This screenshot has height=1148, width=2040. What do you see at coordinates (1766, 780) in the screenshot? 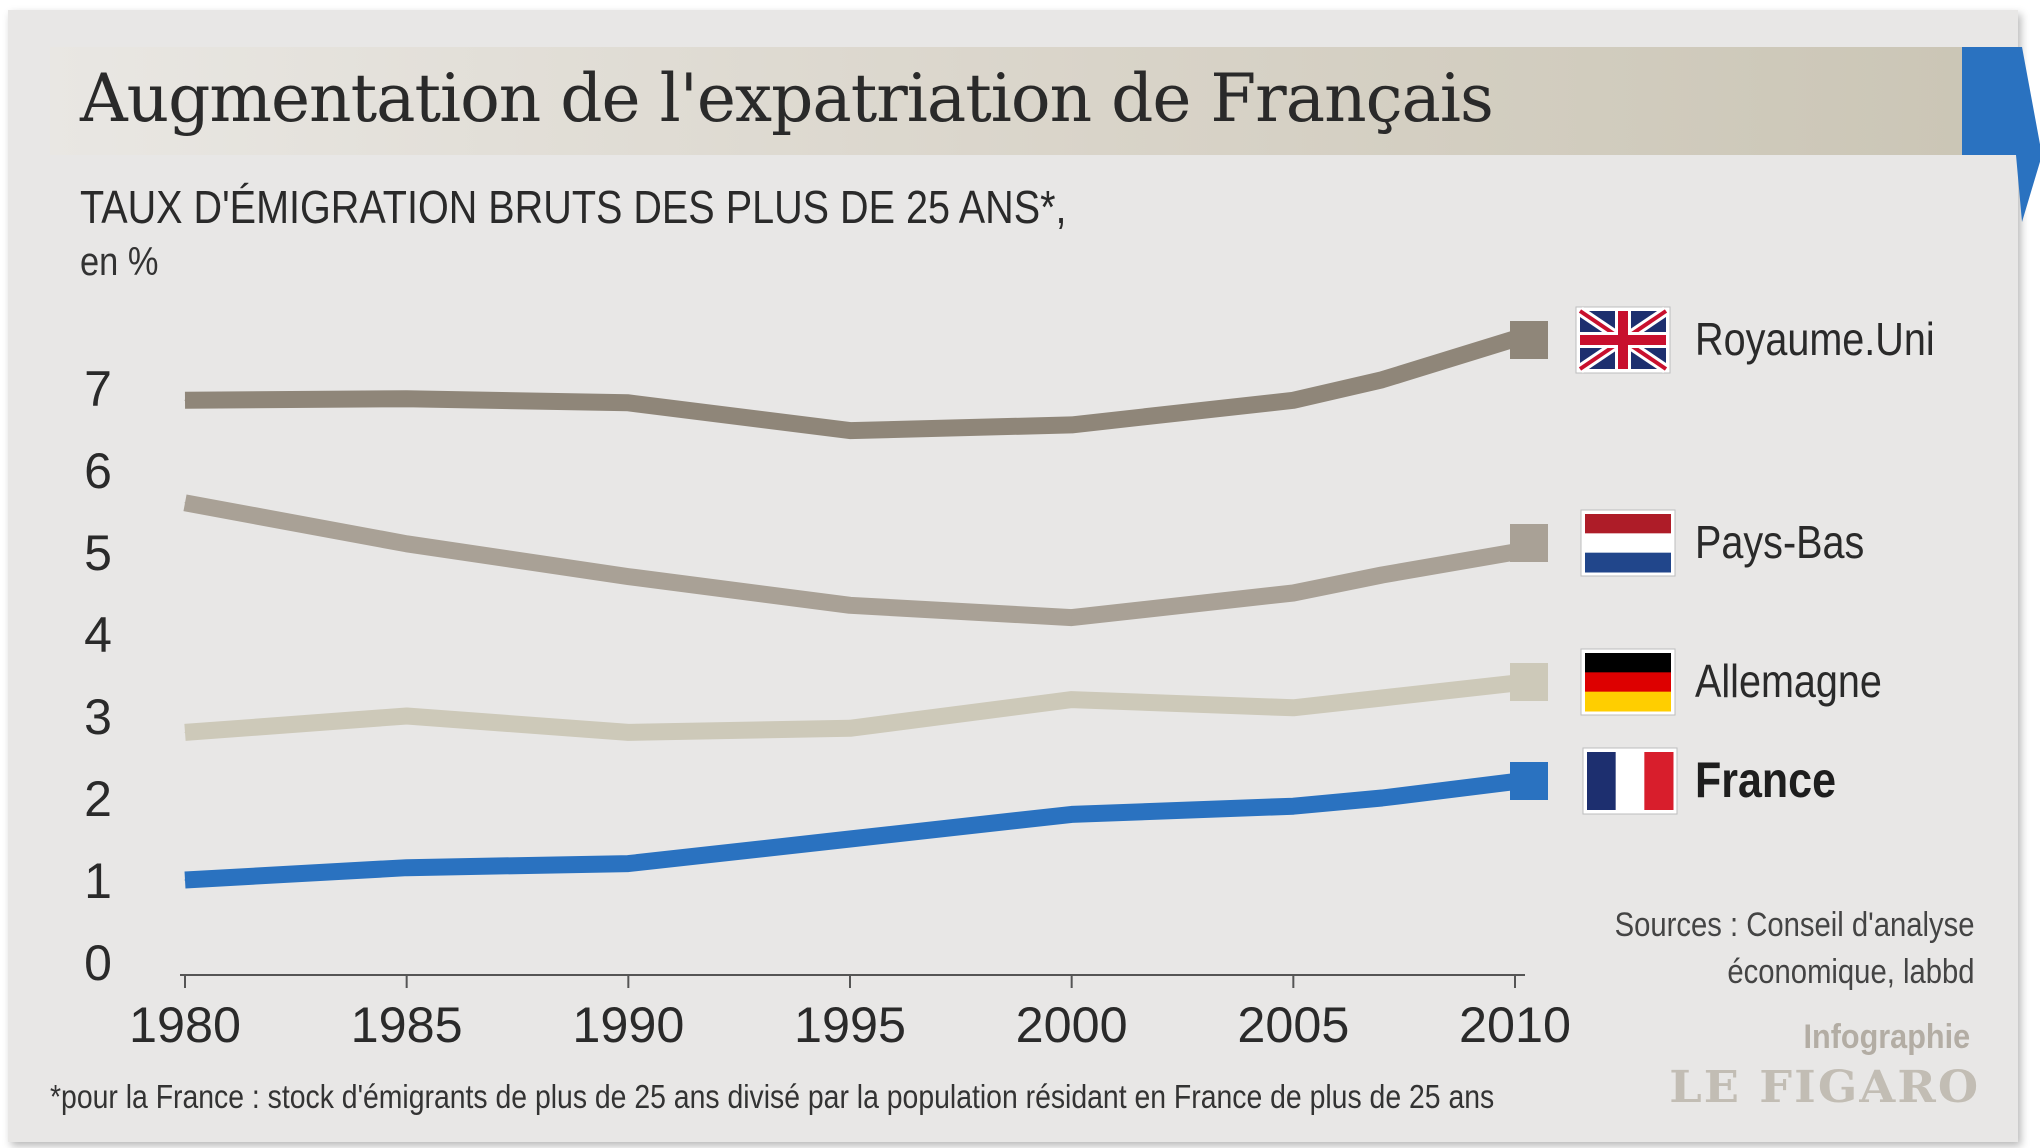
I see `legend-label: France` at bounding box center [1766, 780].